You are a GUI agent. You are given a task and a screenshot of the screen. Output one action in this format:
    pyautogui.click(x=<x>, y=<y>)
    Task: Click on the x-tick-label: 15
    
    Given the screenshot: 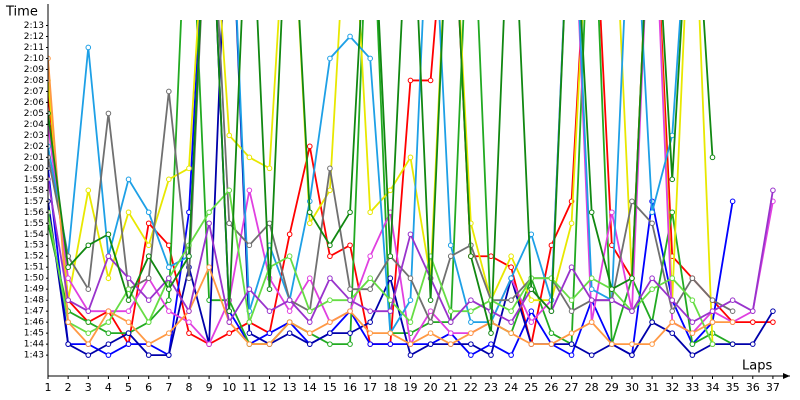 What is the action you would take?
    pyautogui.click(x=330, y=387)
    